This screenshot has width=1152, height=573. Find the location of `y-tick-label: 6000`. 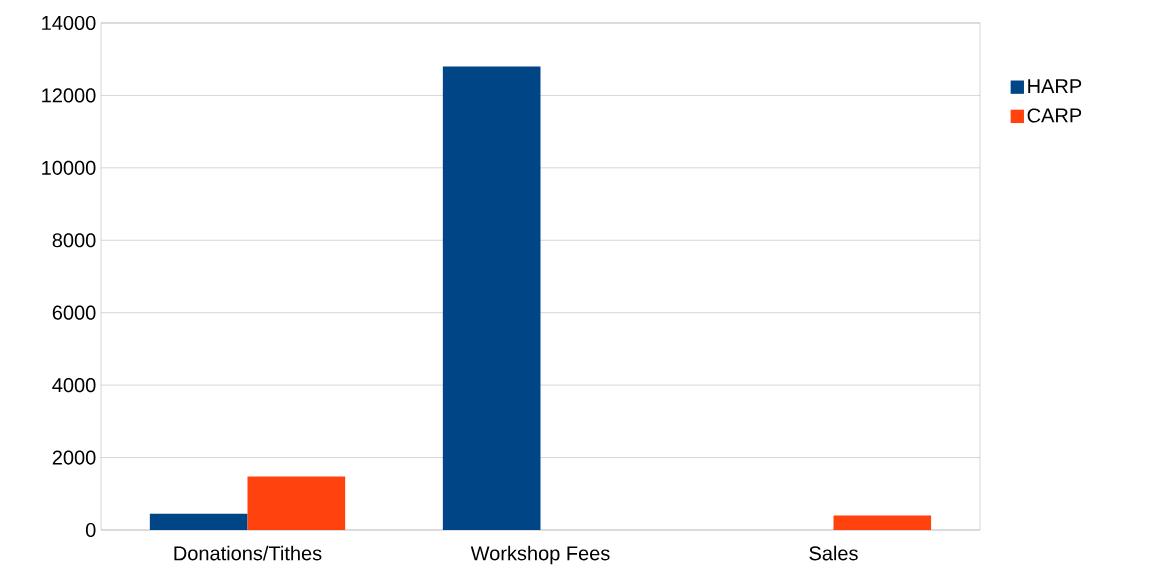

y-tick-label: 6000 is located at coordinates (74, 312).